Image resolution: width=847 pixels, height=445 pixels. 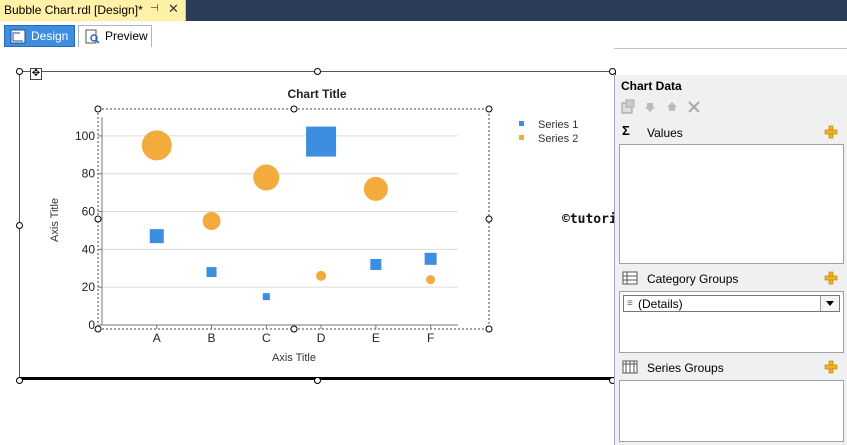 What do you see at coordinates (630, 278) in the screenshot?
I see `category-groups-icon` at bounding box center [630, 278].